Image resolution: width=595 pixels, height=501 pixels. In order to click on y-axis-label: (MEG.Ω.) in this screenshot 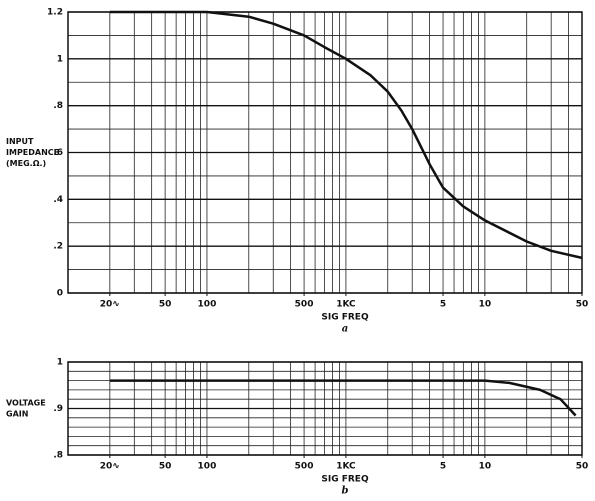, I will do `click(26, 163)`.